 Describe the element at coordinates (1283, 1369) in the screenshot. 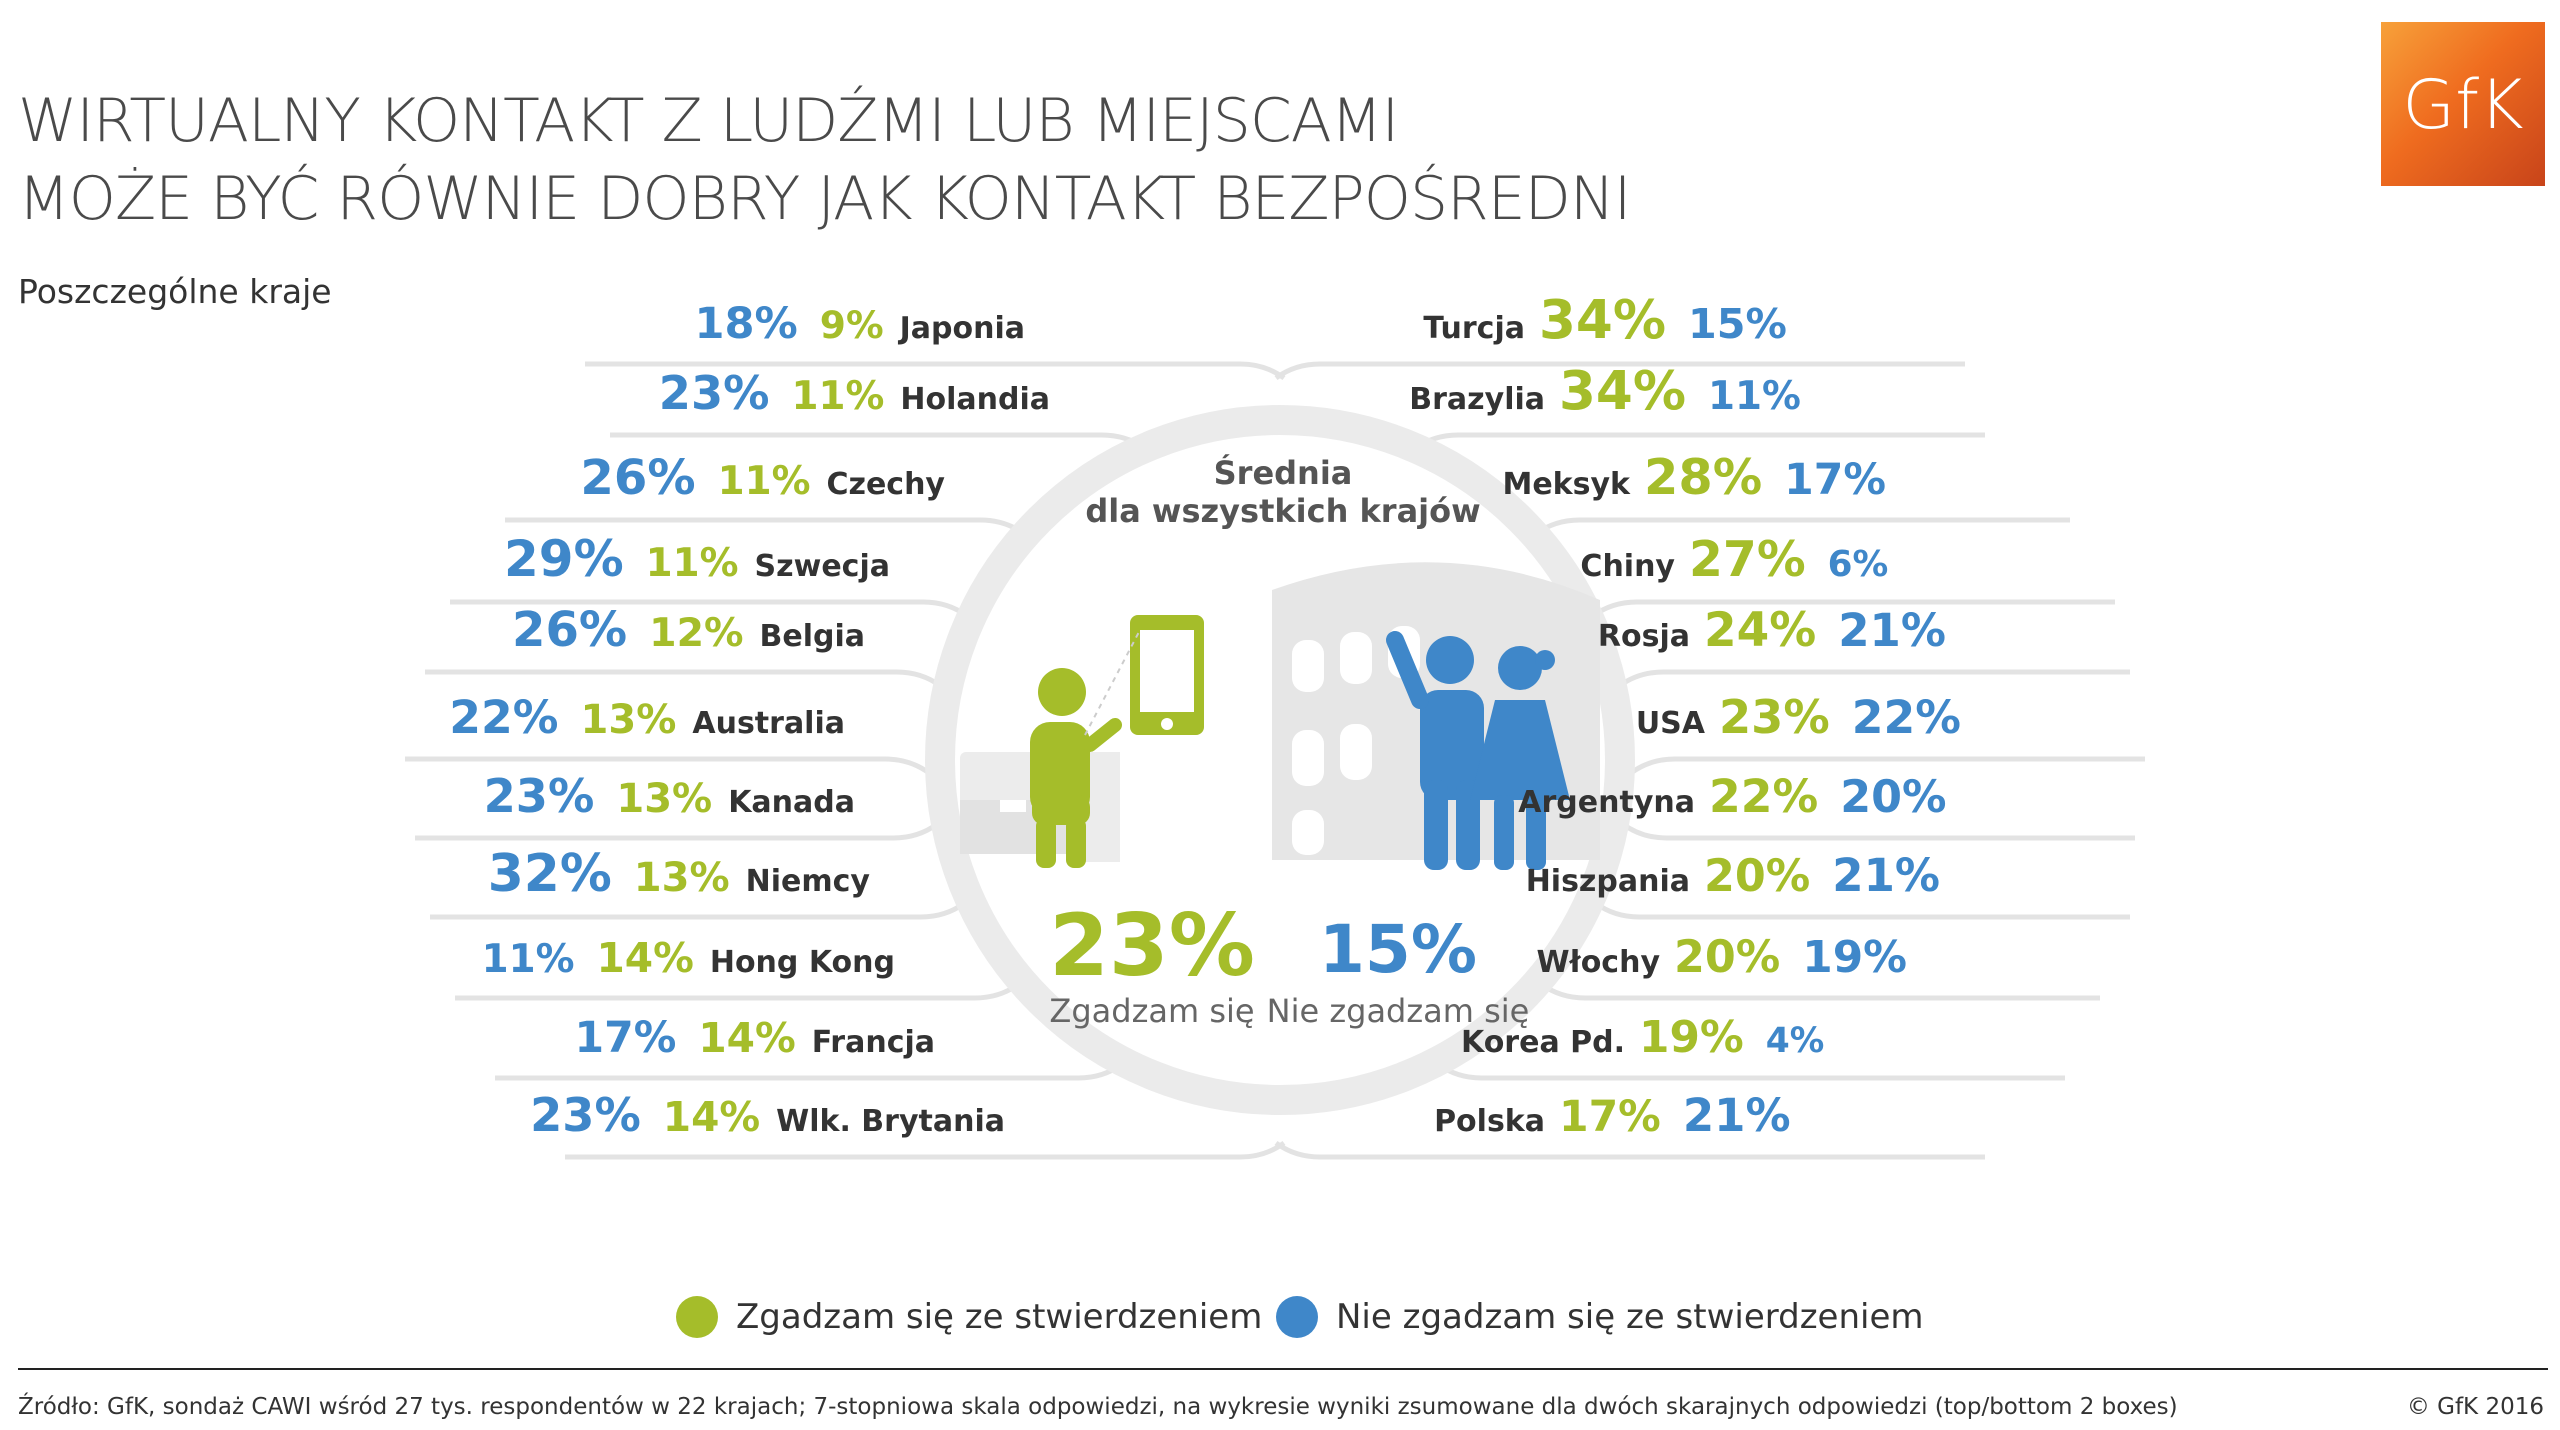

I see `footer-divider` at that location.